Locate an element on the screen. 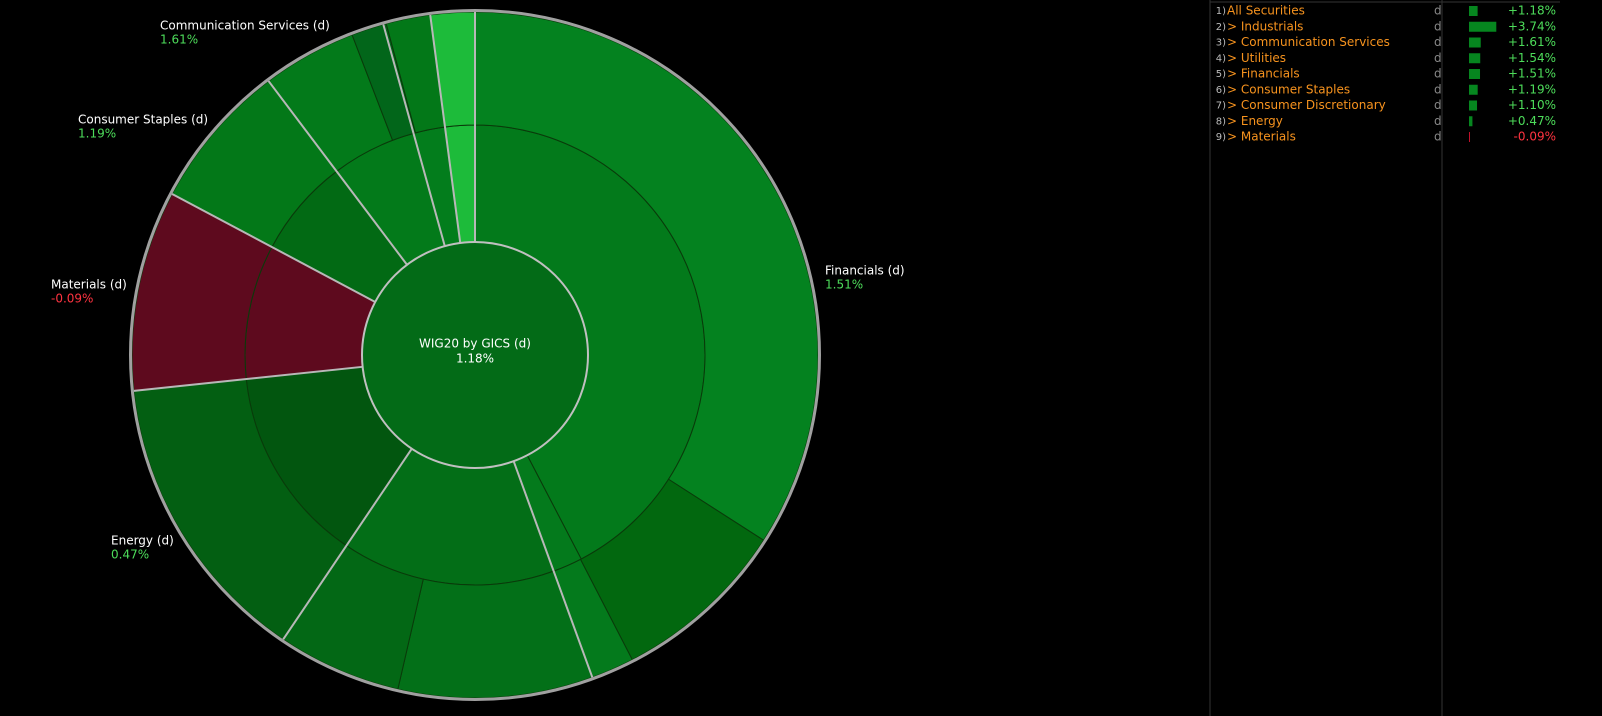 The image size is (1602, 716). row-index: 3) is located at coordinates (1221, 43).